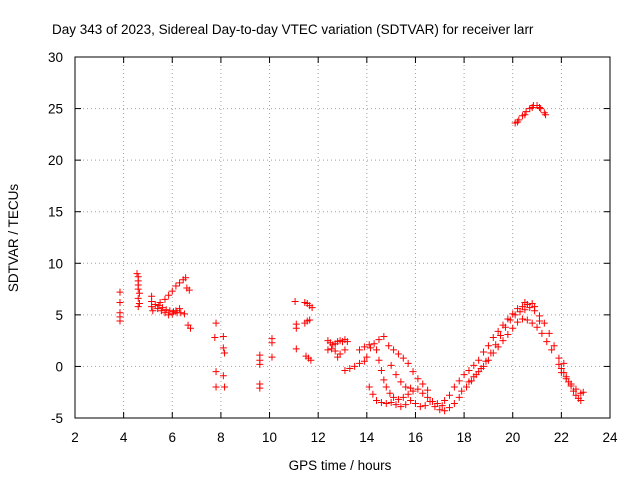  I want to click on y-tick-label: 30, so click(55, 57).